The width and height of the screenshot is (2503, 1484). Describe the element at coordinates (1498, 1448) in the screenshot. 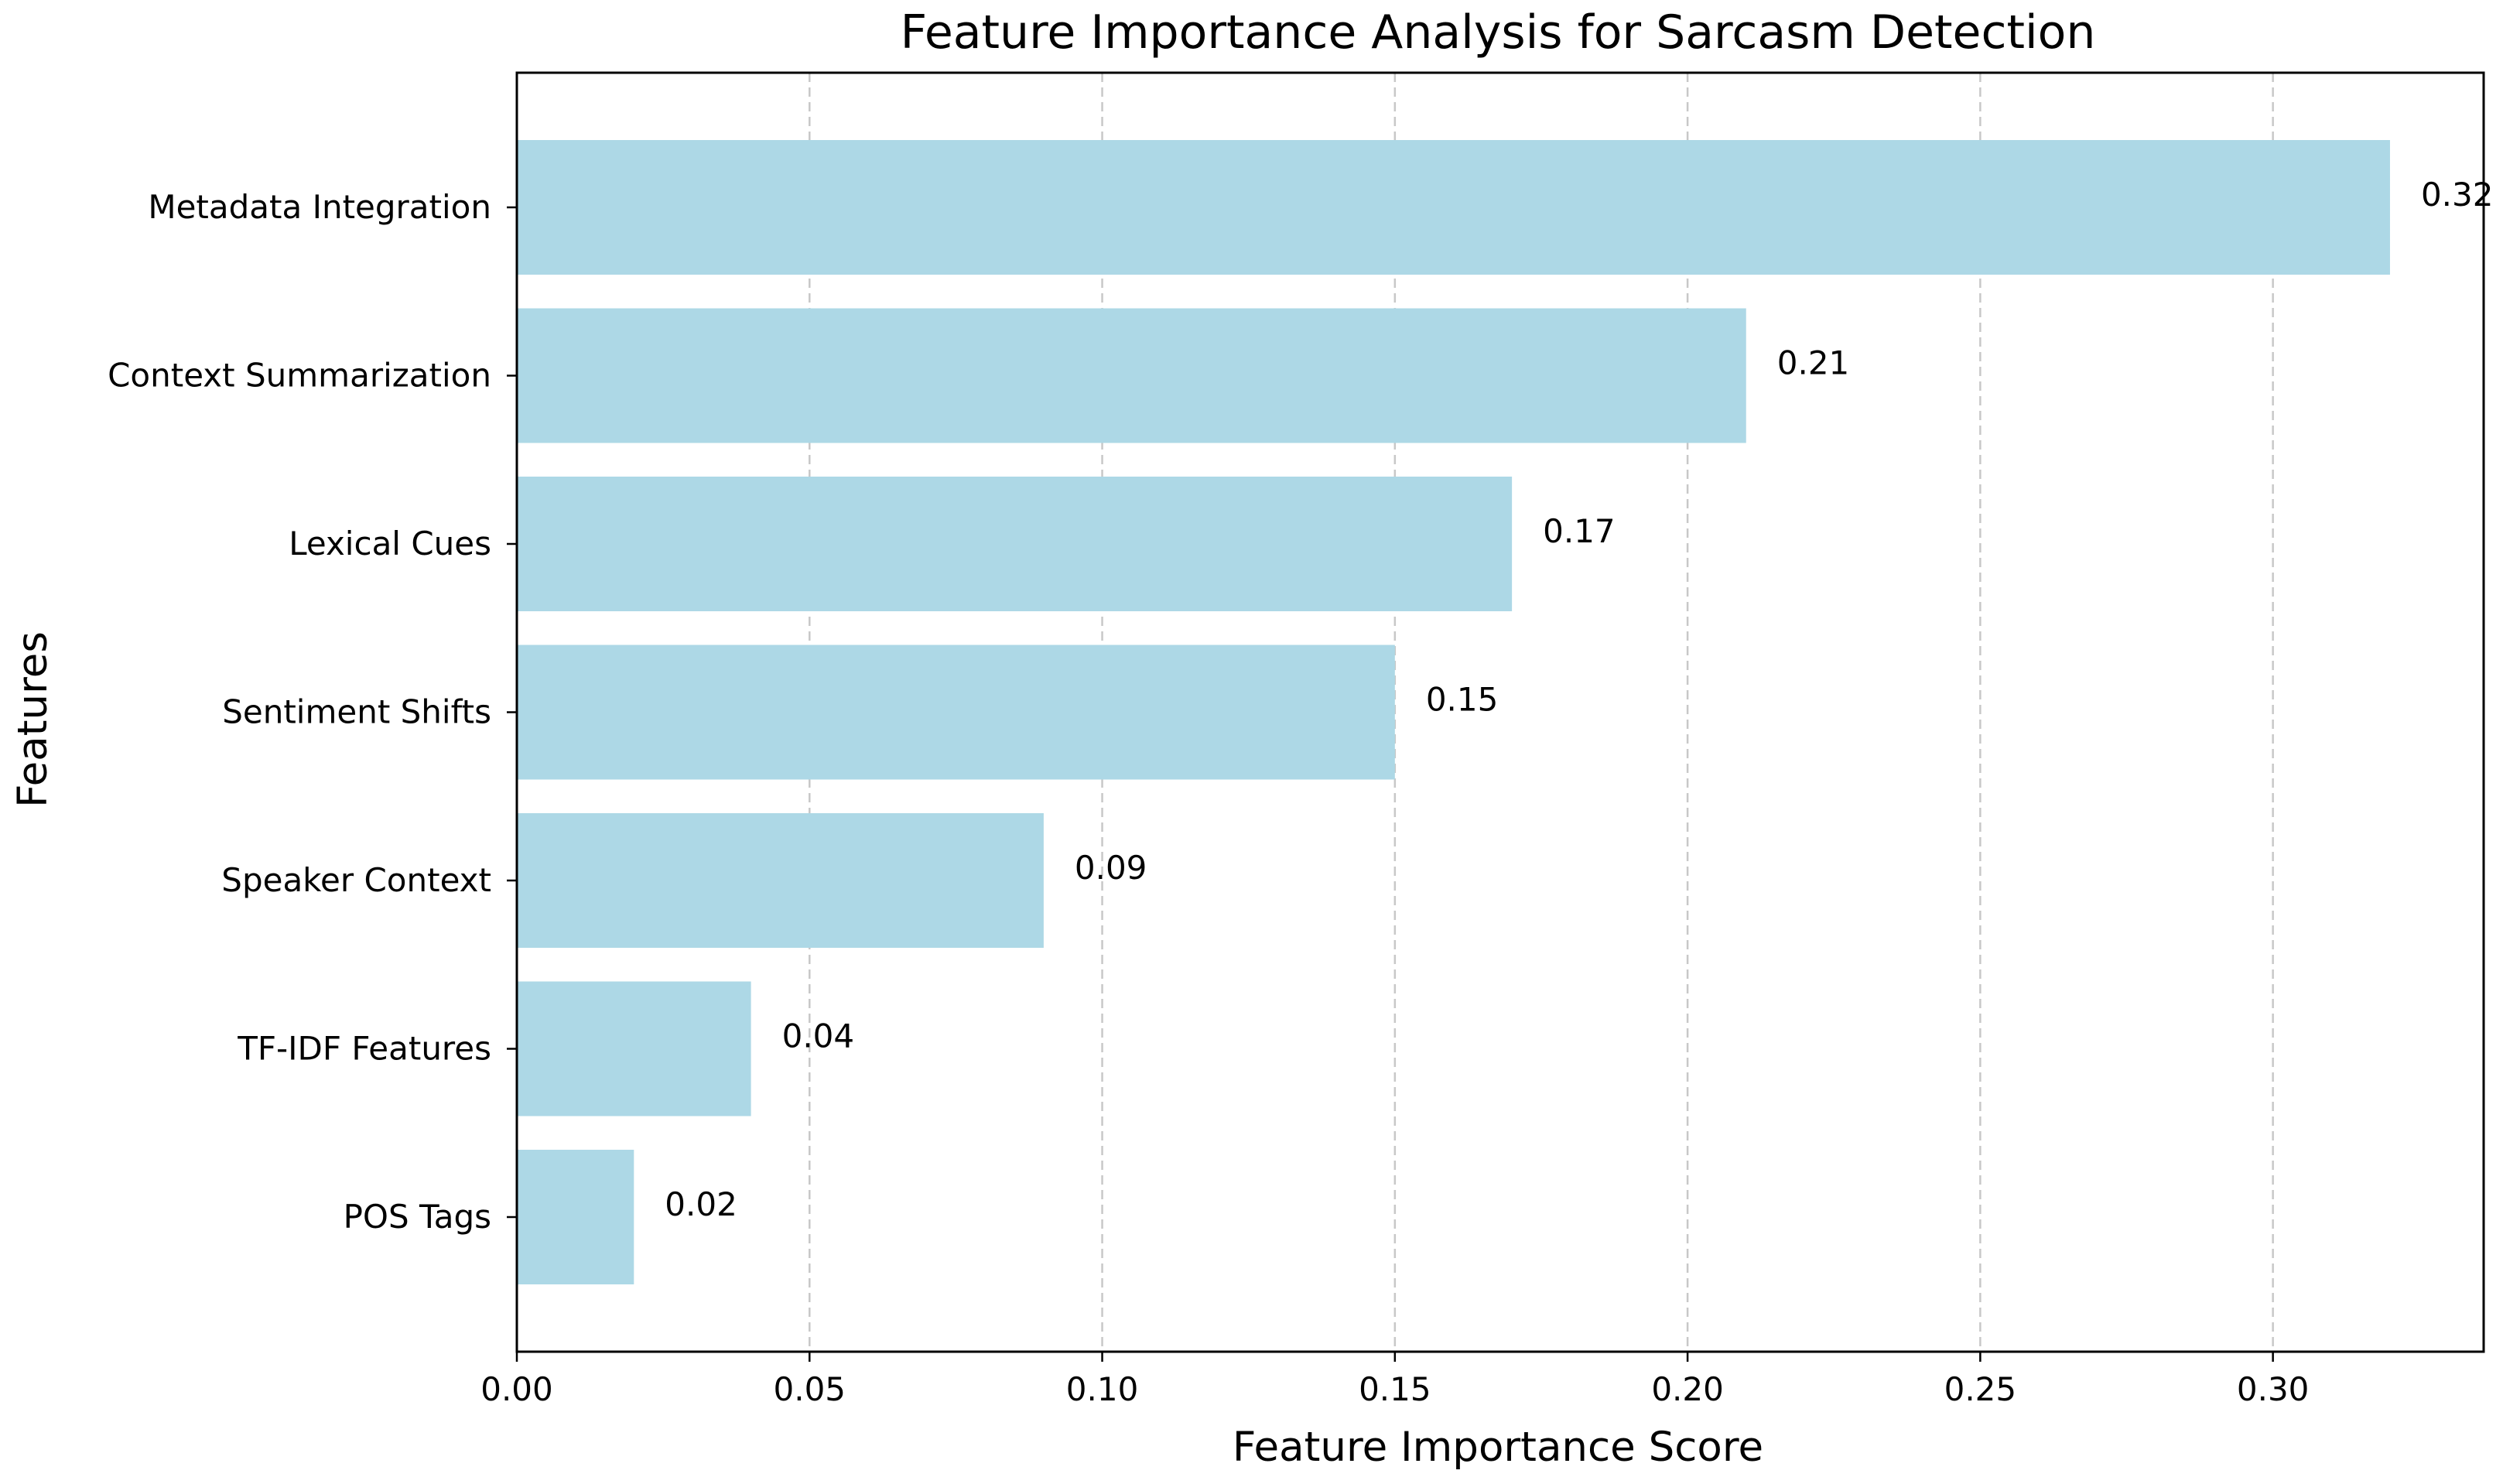

I see `x-axis-label: Feature Importance Score` at that location.